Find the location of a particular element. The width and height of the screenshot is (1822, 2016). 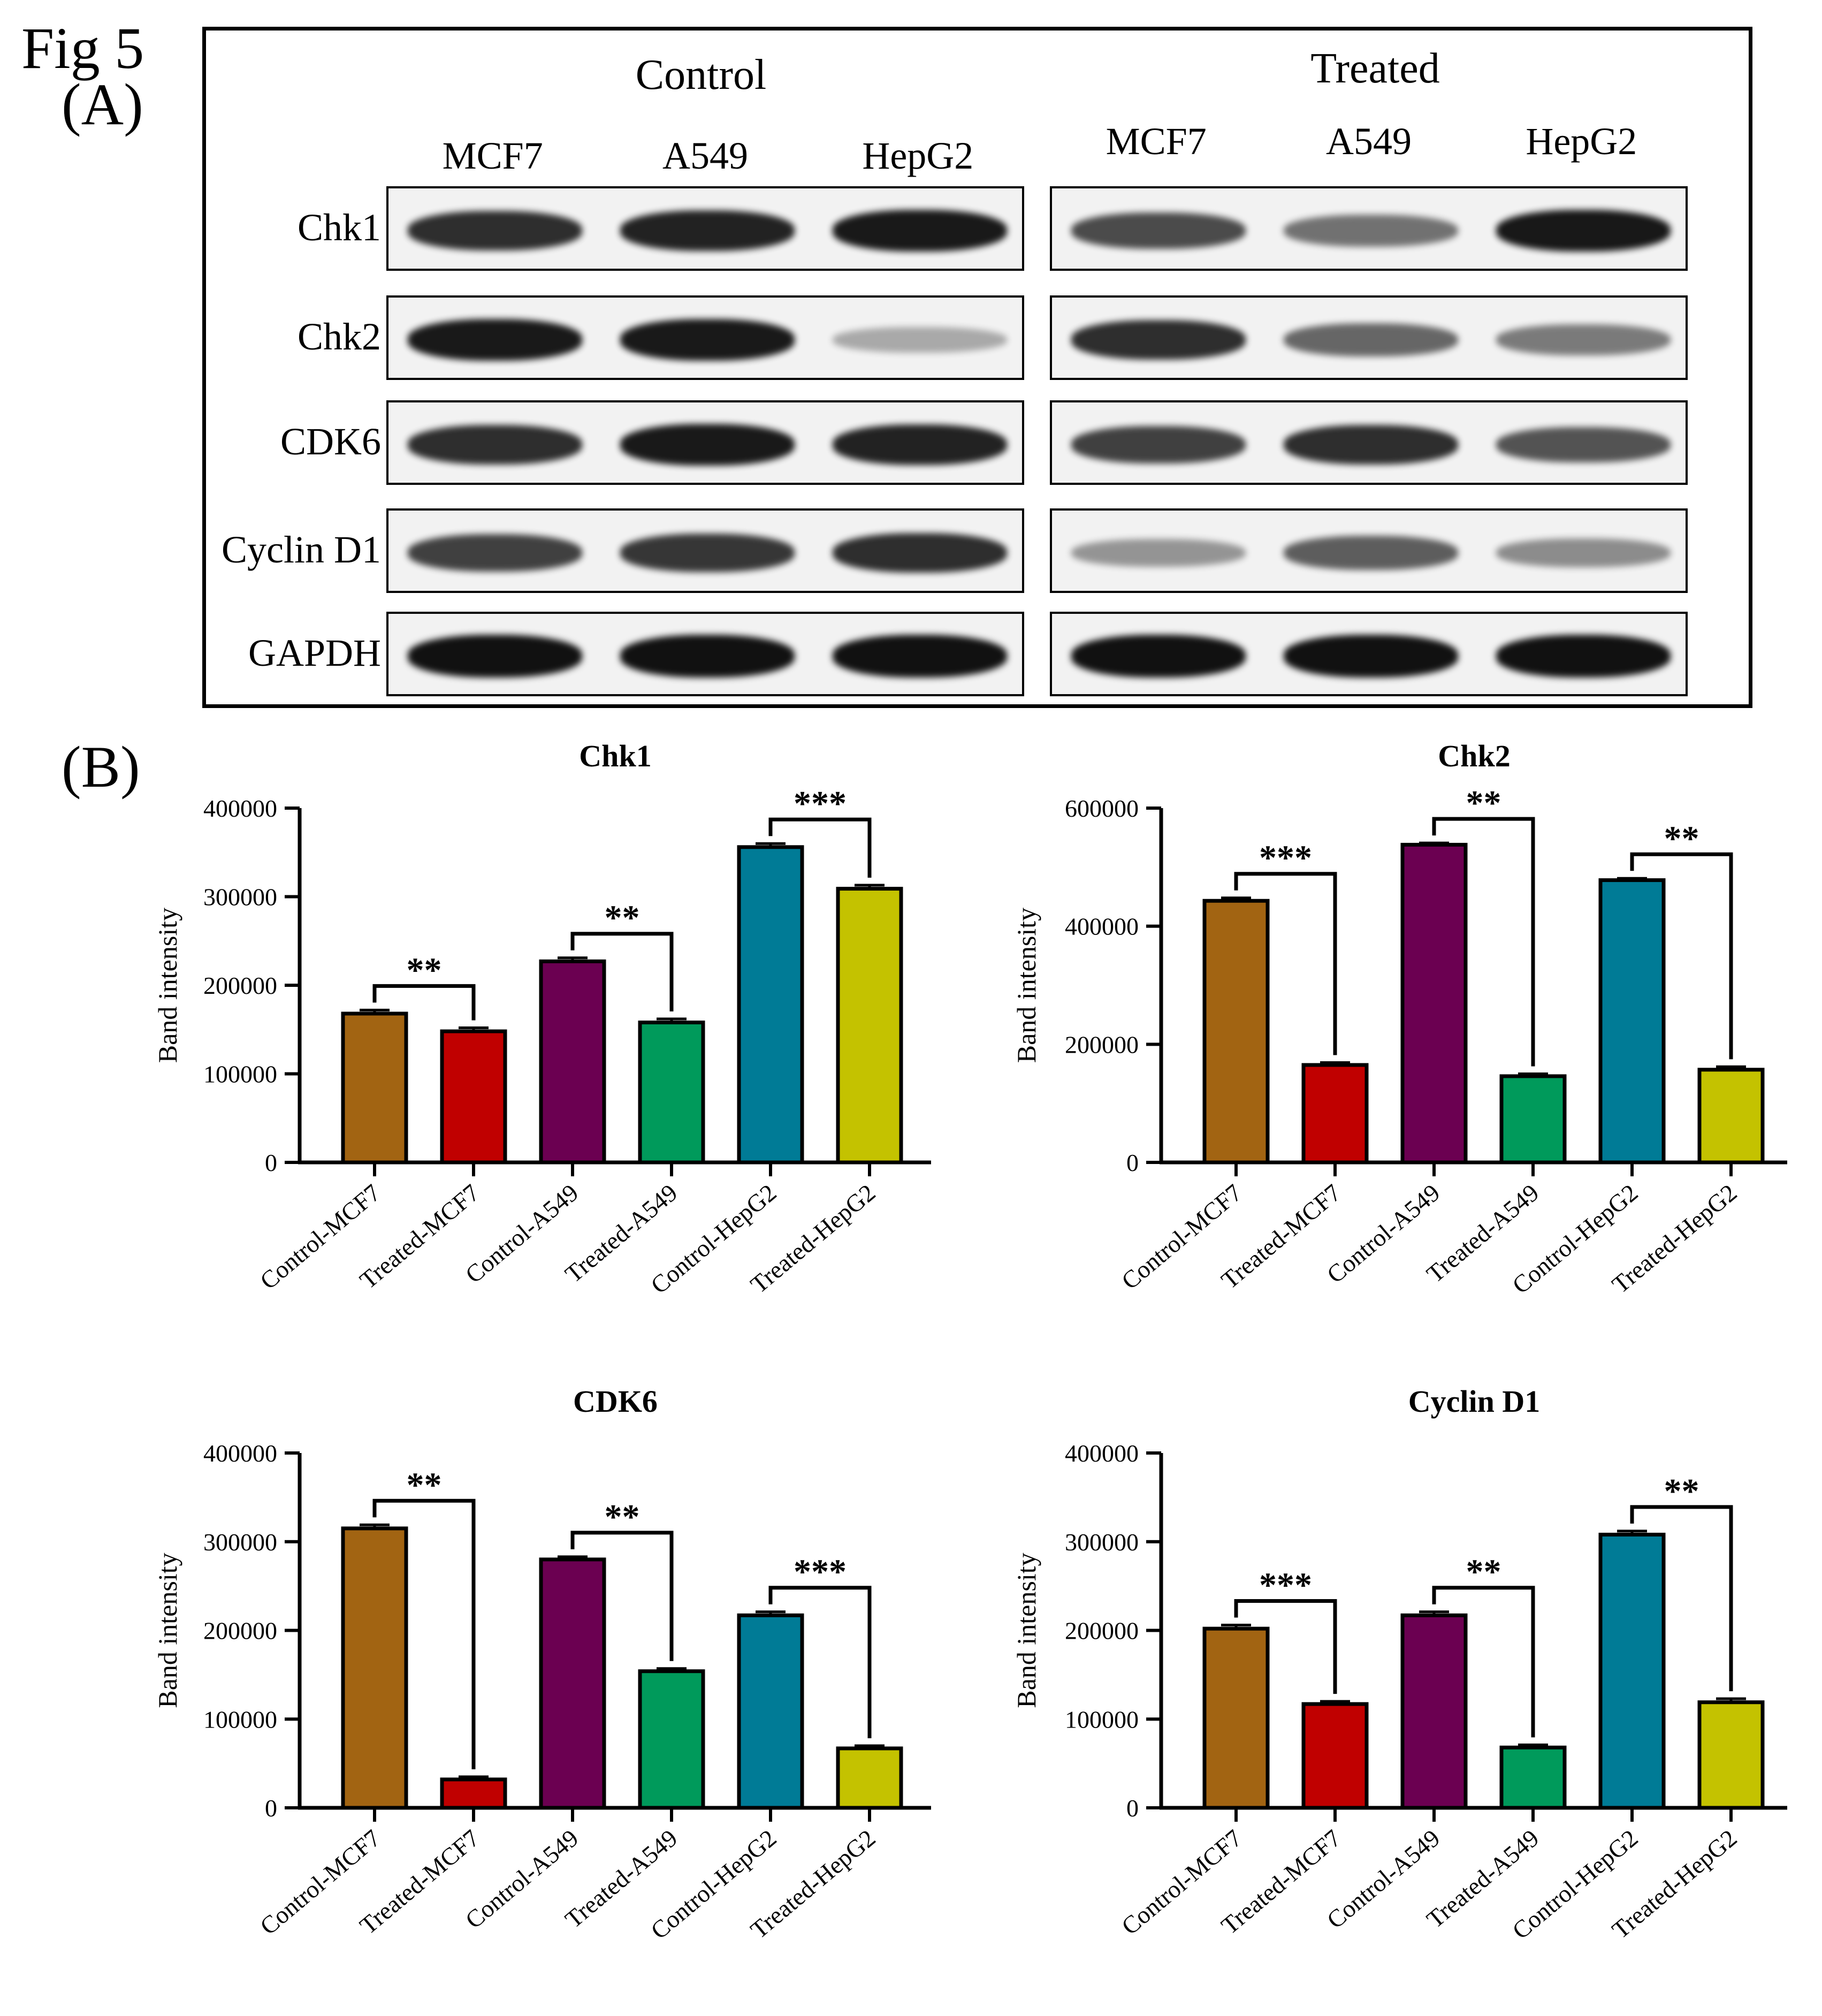

blot-protein-label: Chk2 is located at coordinates (339, 336).